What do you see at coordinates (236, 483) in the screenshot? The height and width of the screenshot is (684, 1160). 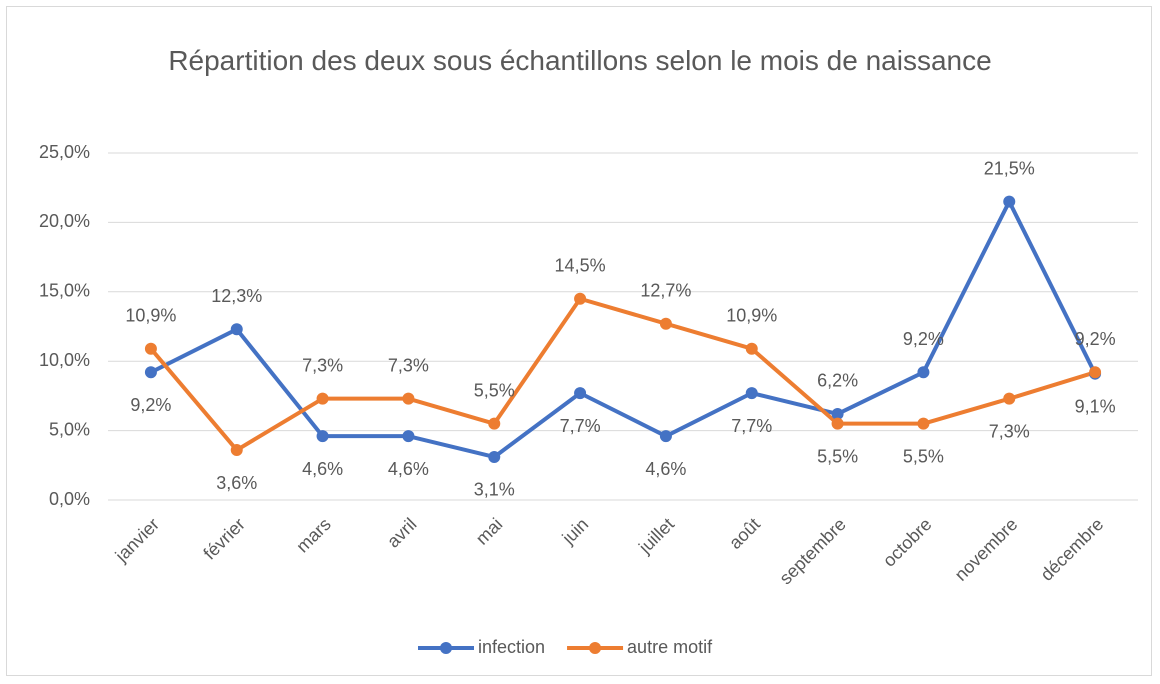 I see `data-label: 3,6%` at bounding box center [236, 483].